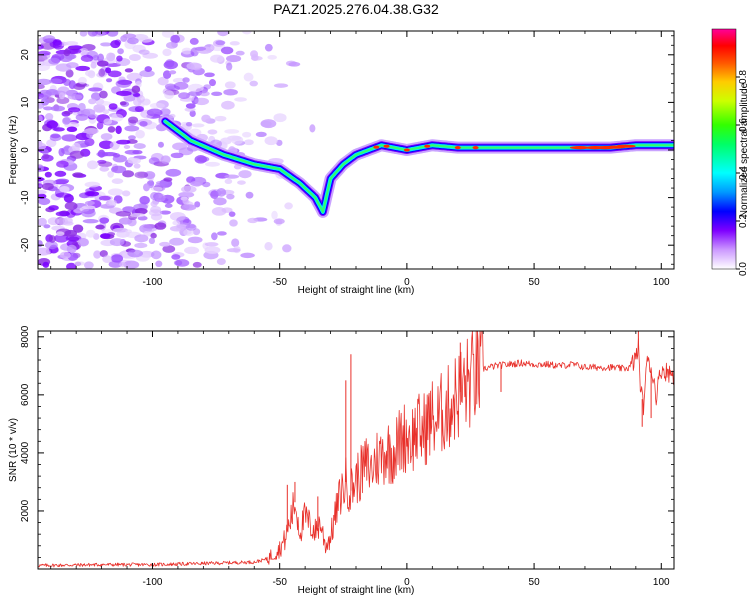 The height and width of the screenshot is (600, 750). What do you see at coordinates (356, 590) in the screenshot?
I see `snr-x-label: Height of straight line (km)` at bounding box center [356, 590].